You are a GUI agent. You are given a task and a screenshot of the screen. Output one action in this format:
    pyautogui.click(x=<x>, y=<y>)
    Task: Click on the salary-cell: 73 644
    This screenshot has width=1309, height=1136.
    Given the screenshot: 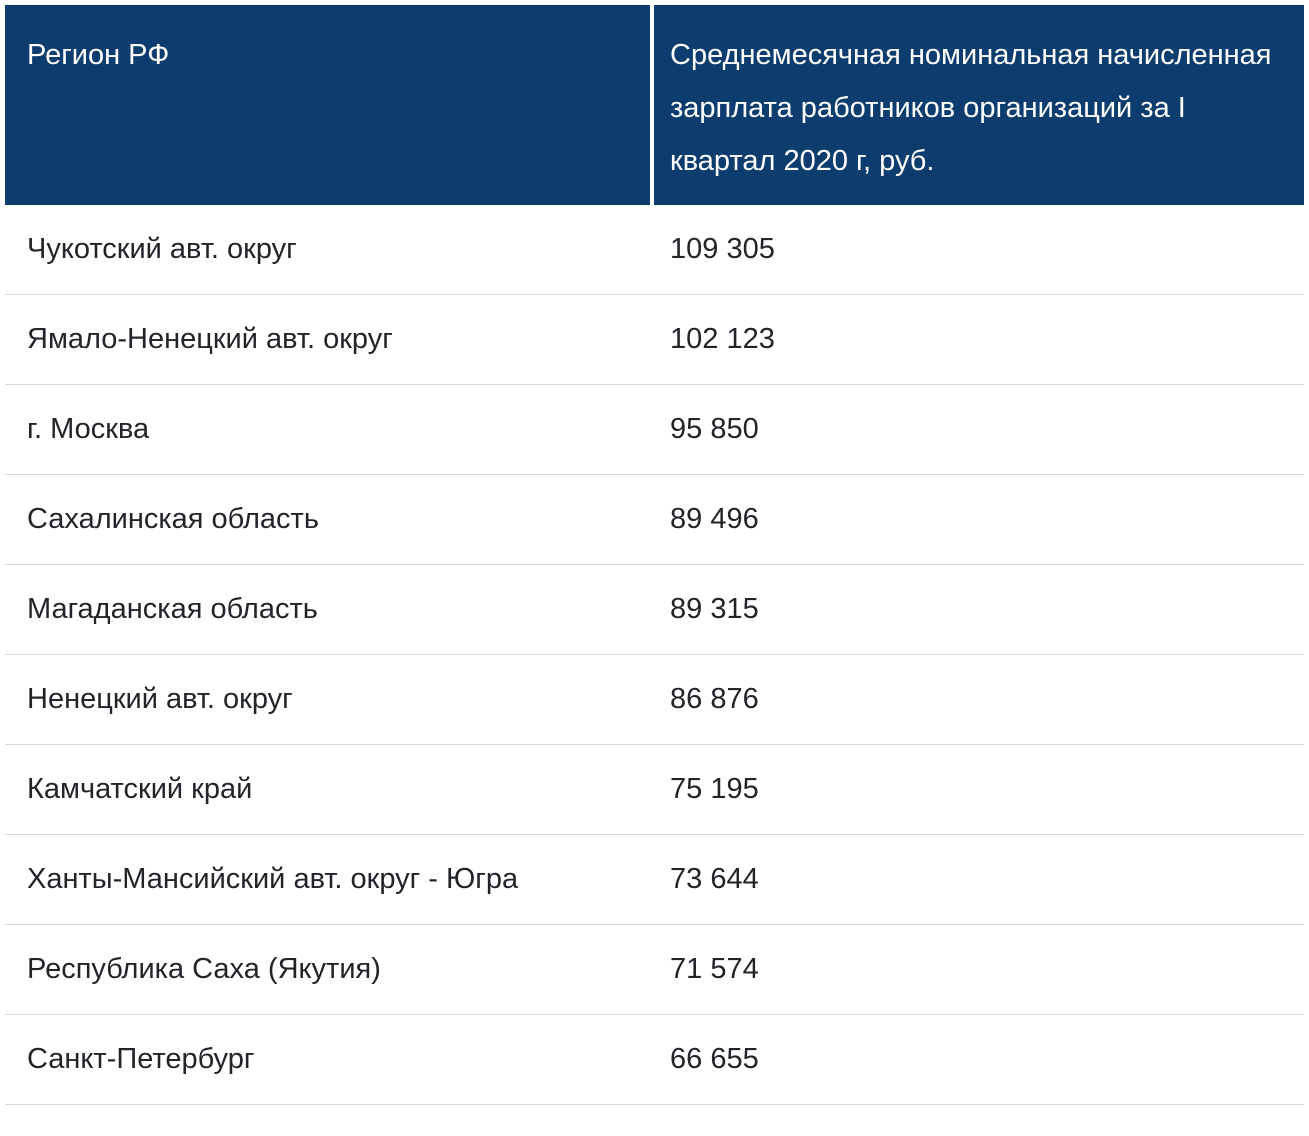 What is the action you would take?
    pyautogui.click(x=977, y=880)
    